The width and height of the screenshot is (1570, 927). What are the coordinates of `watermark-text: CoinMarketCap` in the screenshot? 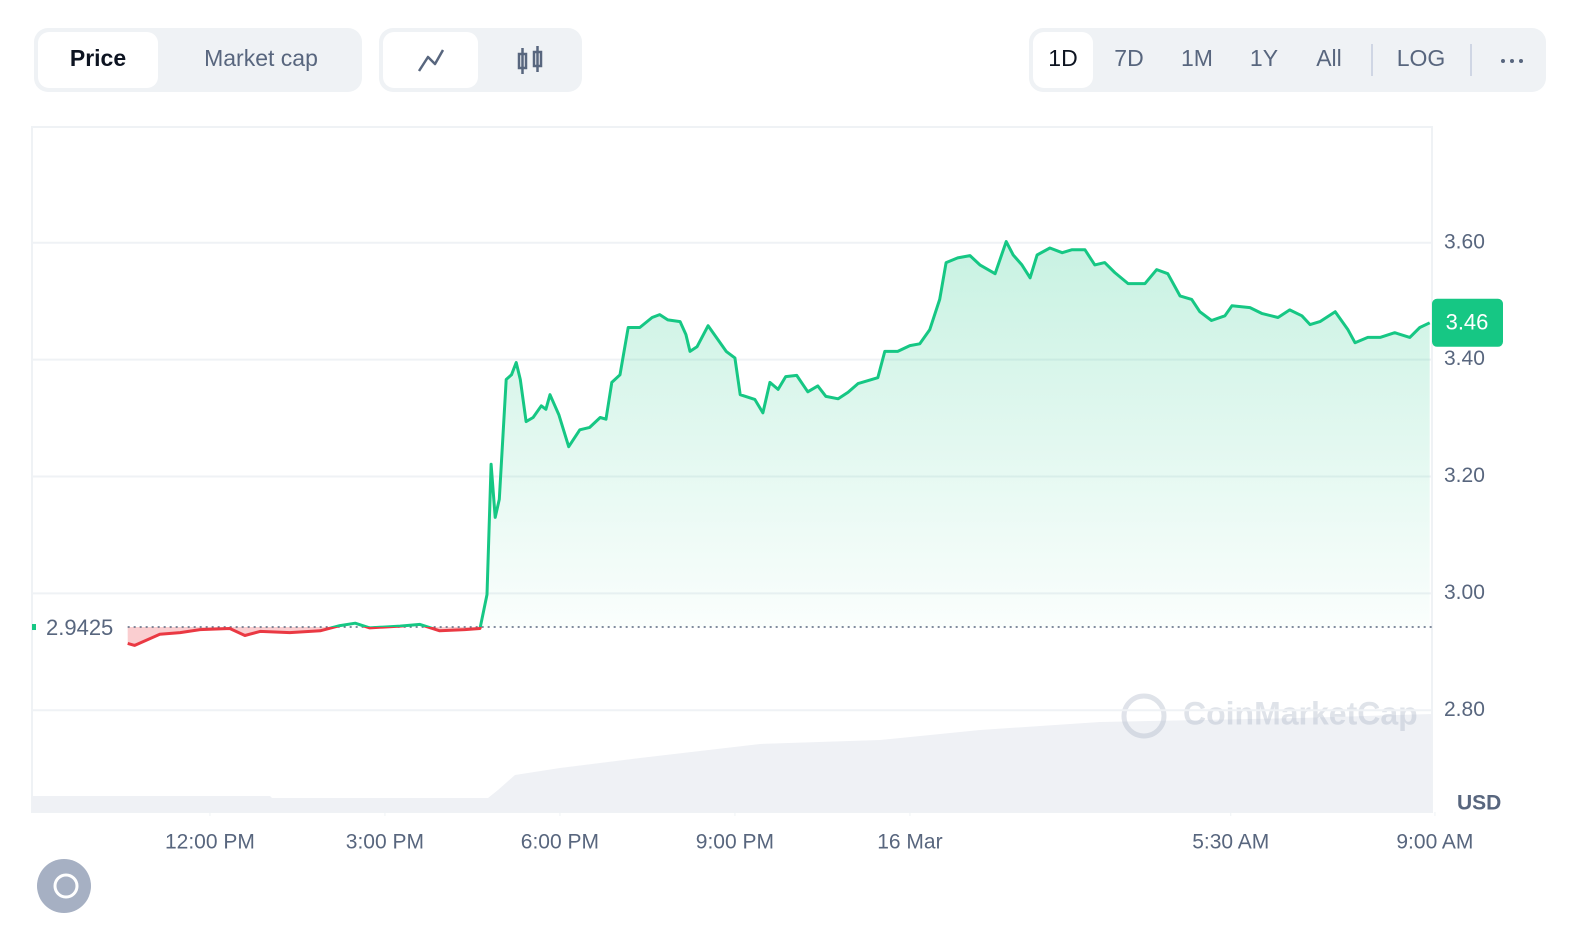 It's located at (1300, 713).